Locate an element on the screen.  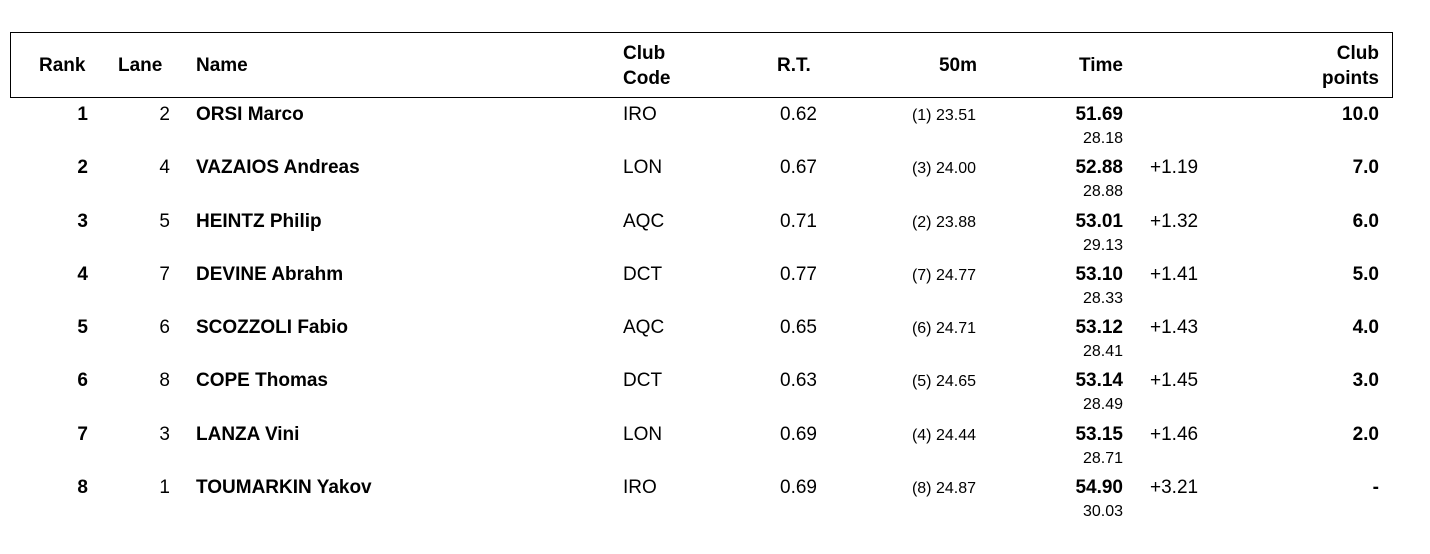
lane-cell: 3 is located at coordinates (164, 434).